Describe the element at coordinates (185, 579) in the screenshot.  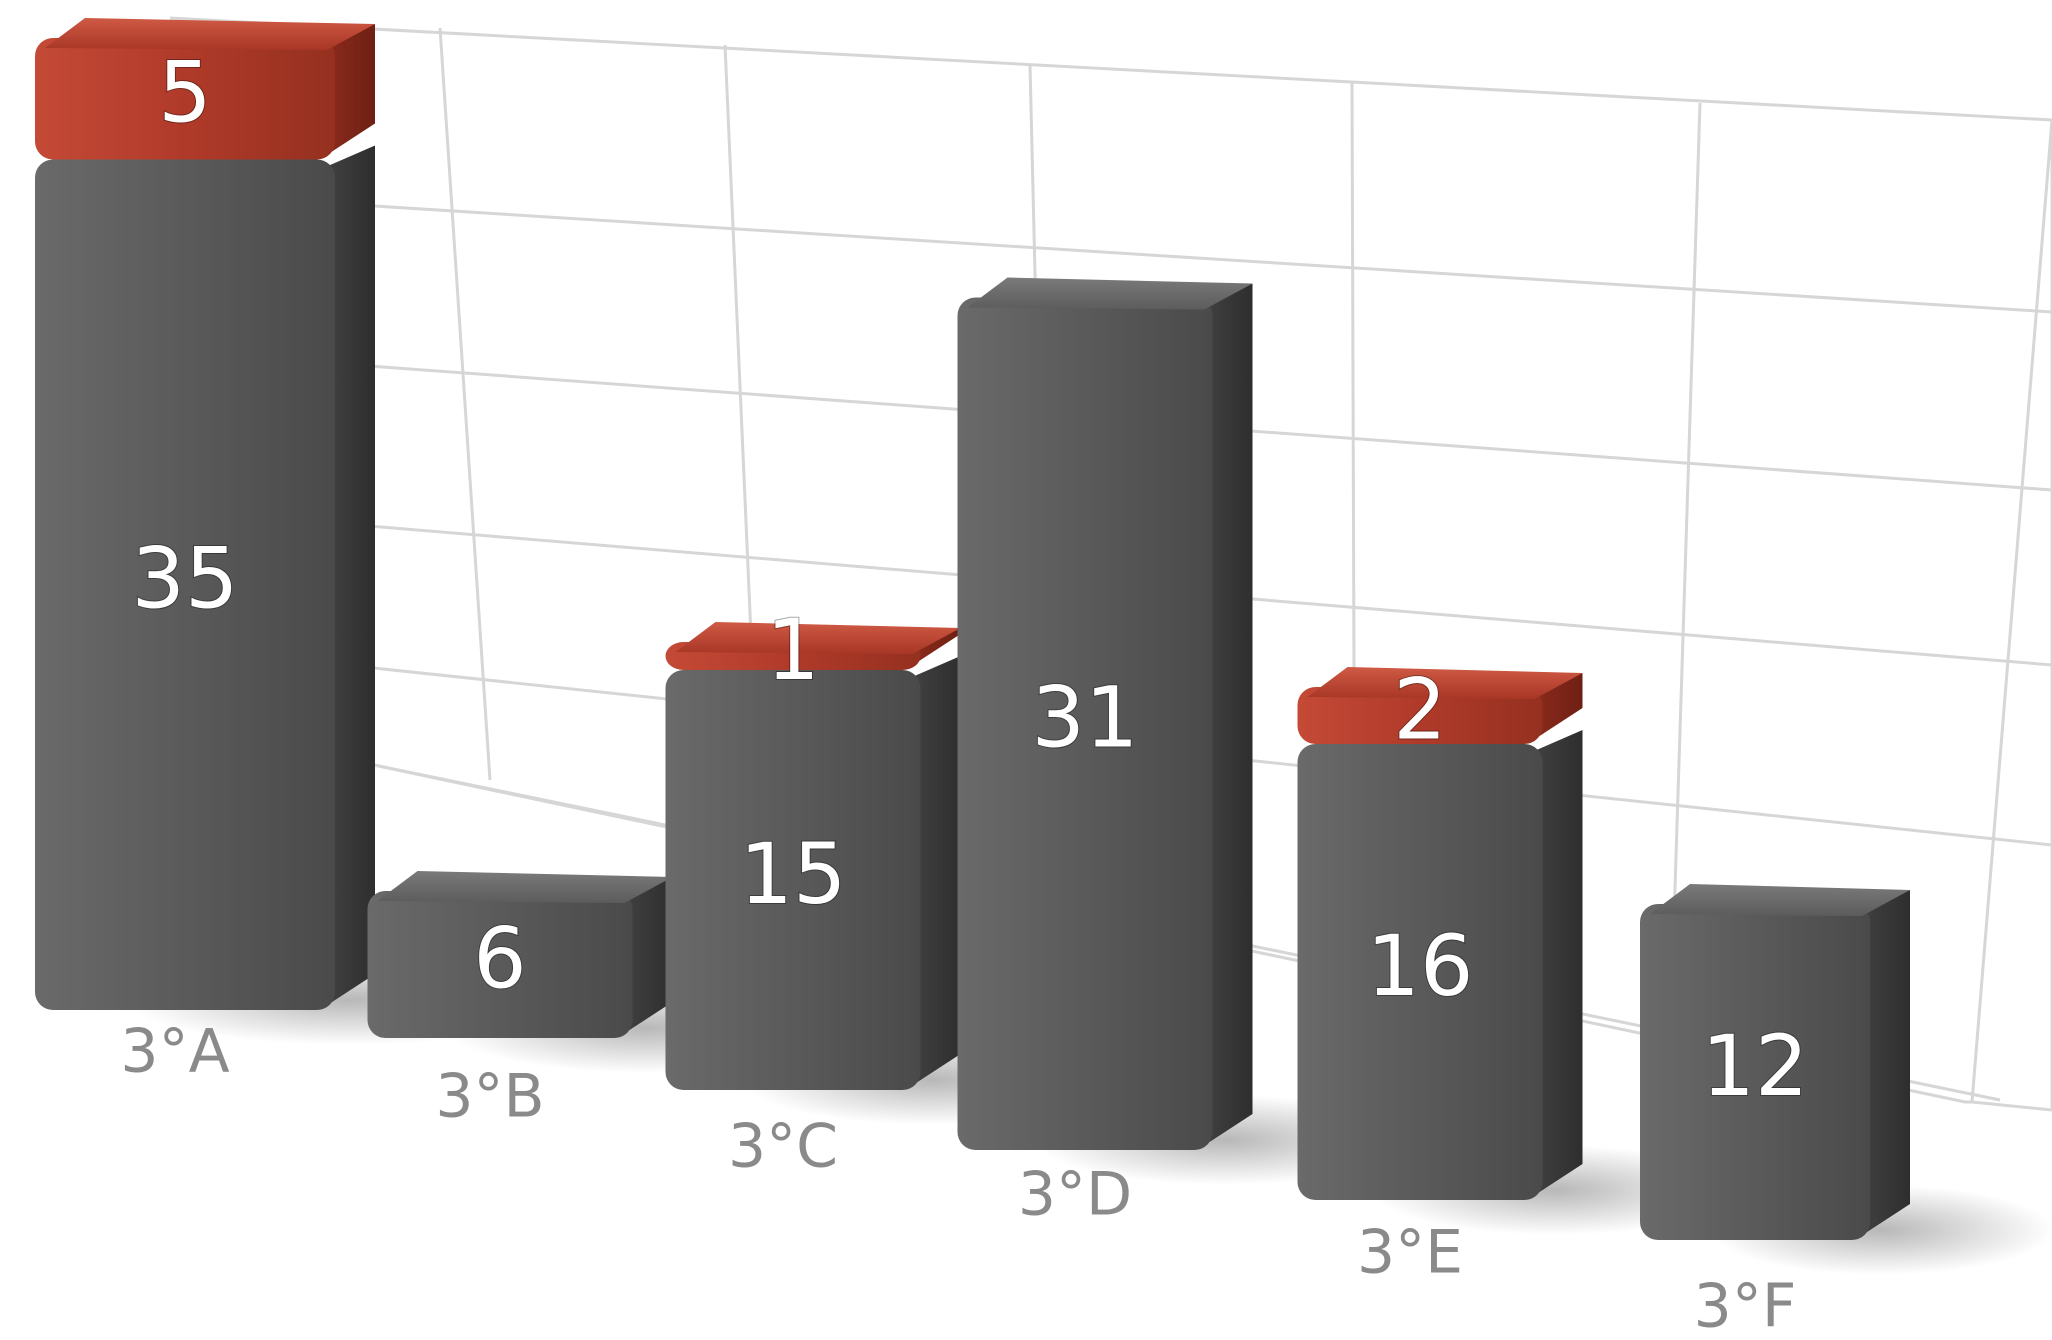
I see `bar-value-label: 35` at that location.